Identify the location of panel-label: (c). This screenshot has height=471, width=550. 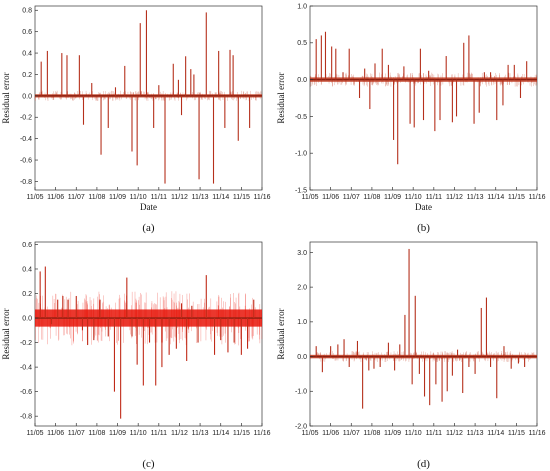
(148, 464).